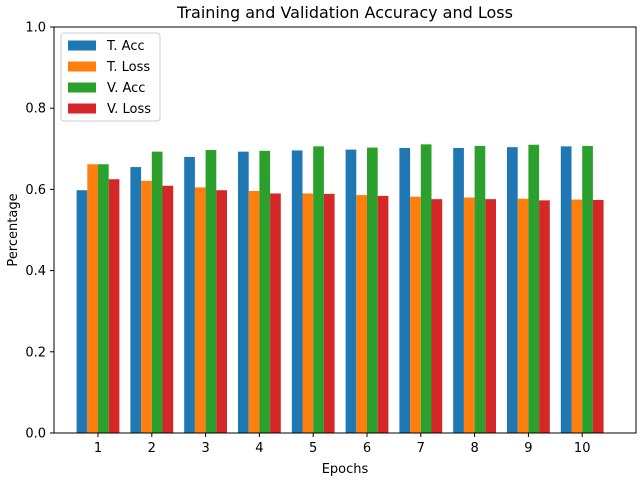 The image size is (640, 480). What do you see at coordinates (259, 448) in the screenshot?
I see `x-tick-label: 4` at bounding box center [259, 448].